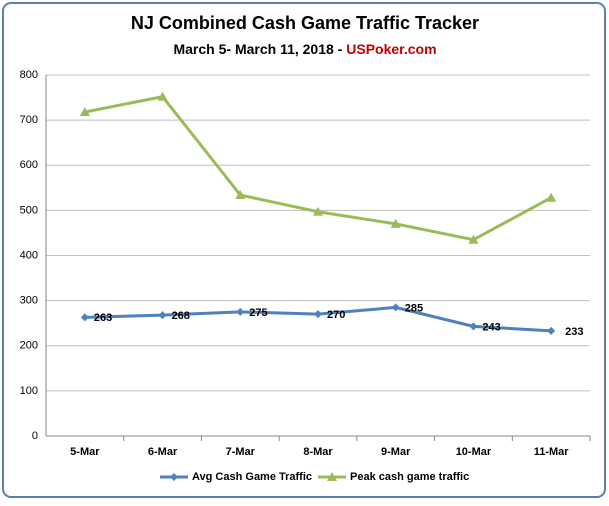 The width and height of the screenshot is (609, 506). Describe the element at coordinates (474, 452) in the screenshot. I see `x-tick-label: 10-Mar` at that location.